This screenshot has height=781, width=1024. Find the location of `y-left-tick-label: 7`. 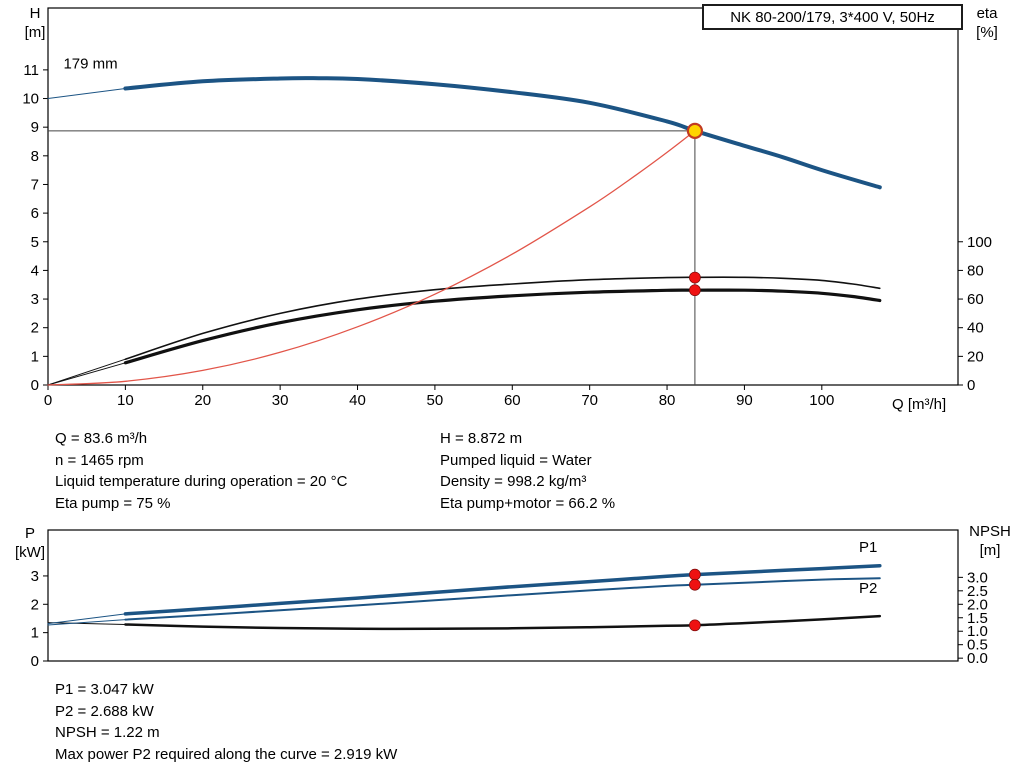

y-left-tick-label: 7 is located at coordinates (35, 184).